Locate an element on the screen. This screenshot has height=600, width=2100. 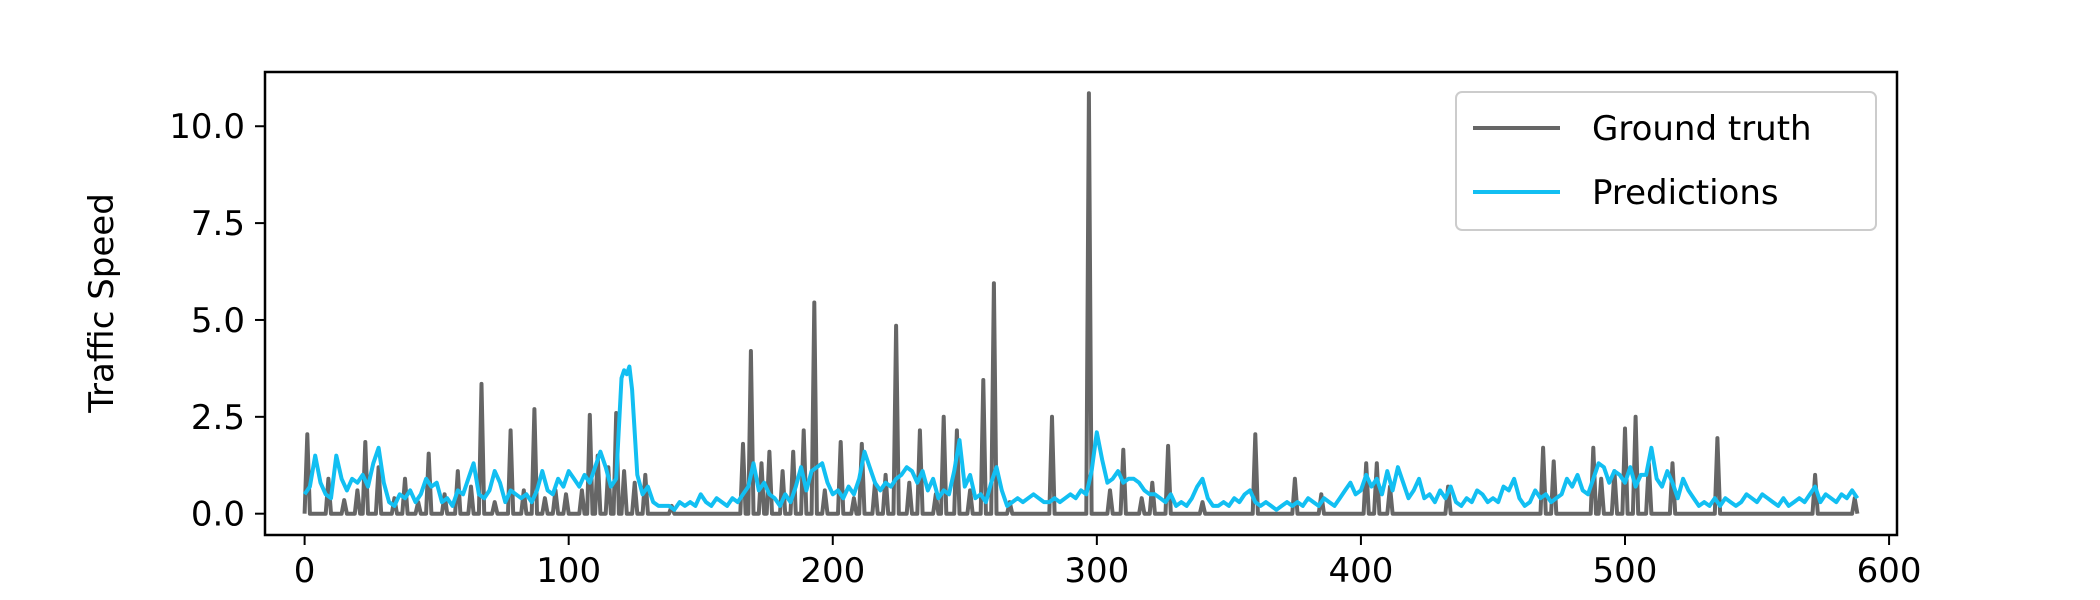
legend: Ground truth Predictions is located at coordinates (1666, 161).